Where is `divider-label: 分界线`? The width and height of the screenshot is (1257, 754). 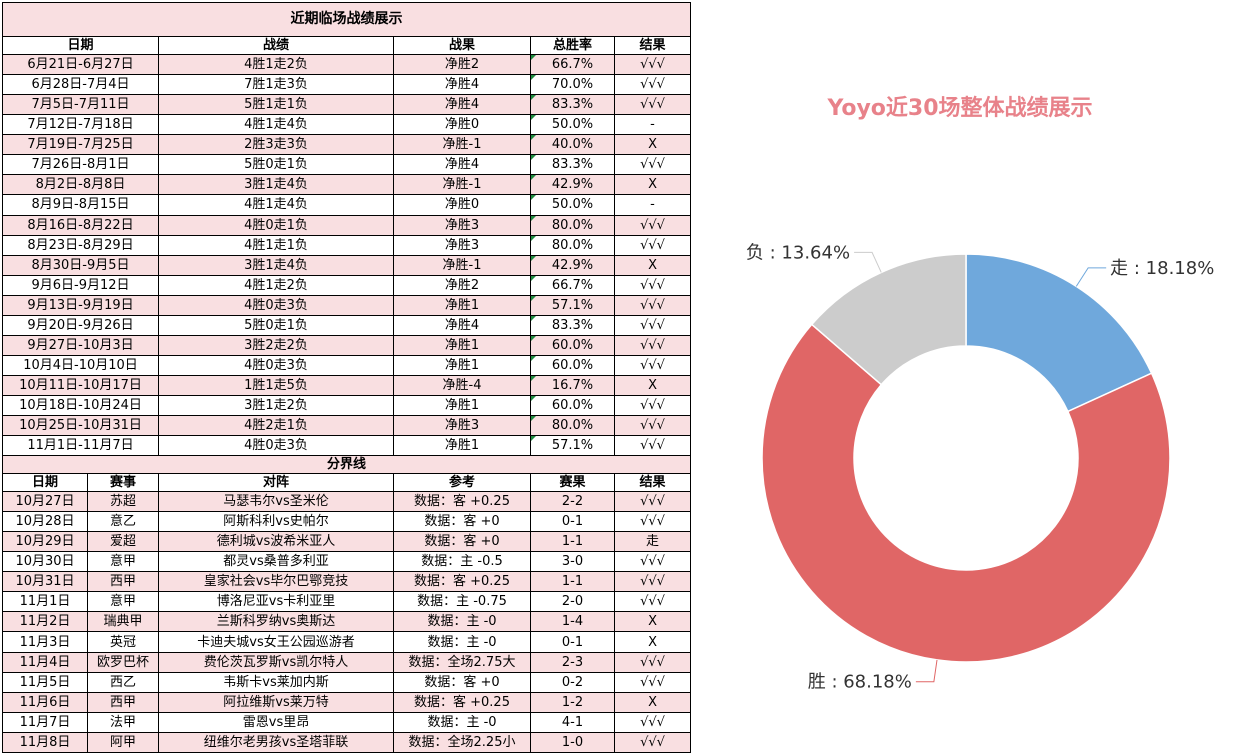
divider-label: 分界线 is located at coordinates (346, 465).